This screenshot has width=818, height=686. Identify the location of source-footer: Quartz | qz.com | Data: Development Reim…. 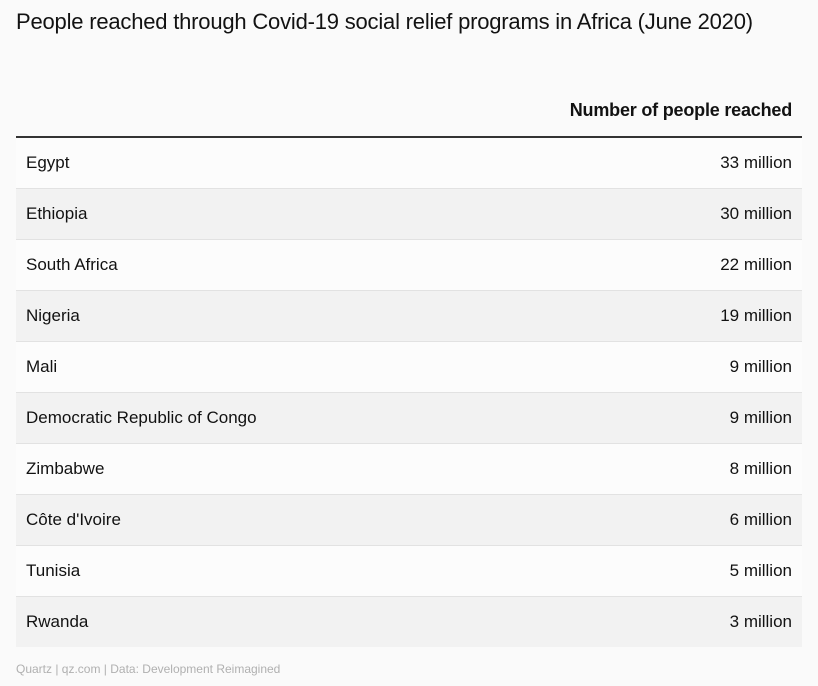
(148, 669).